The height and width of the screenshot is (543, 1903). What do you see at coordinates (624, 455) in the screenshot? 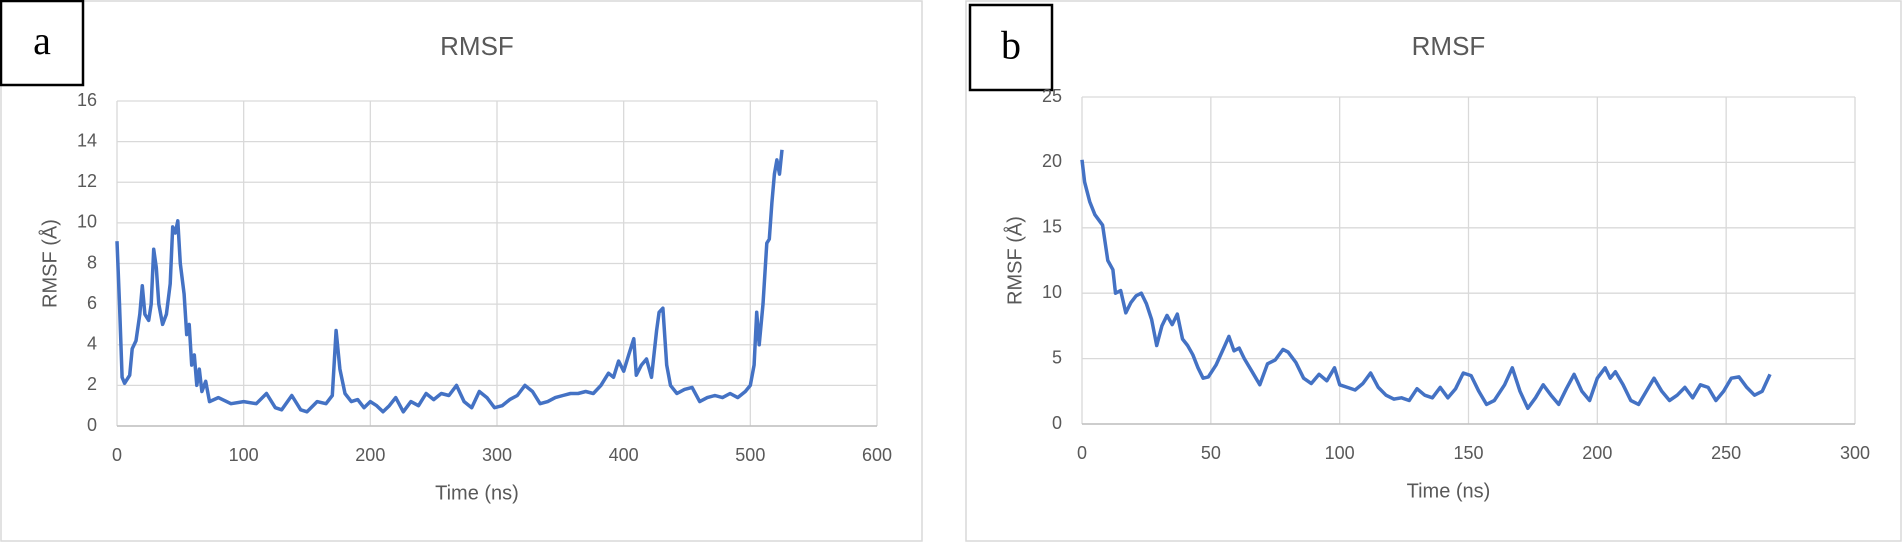
I see `x-tick-label: 400` at bounding box center [624, 455].